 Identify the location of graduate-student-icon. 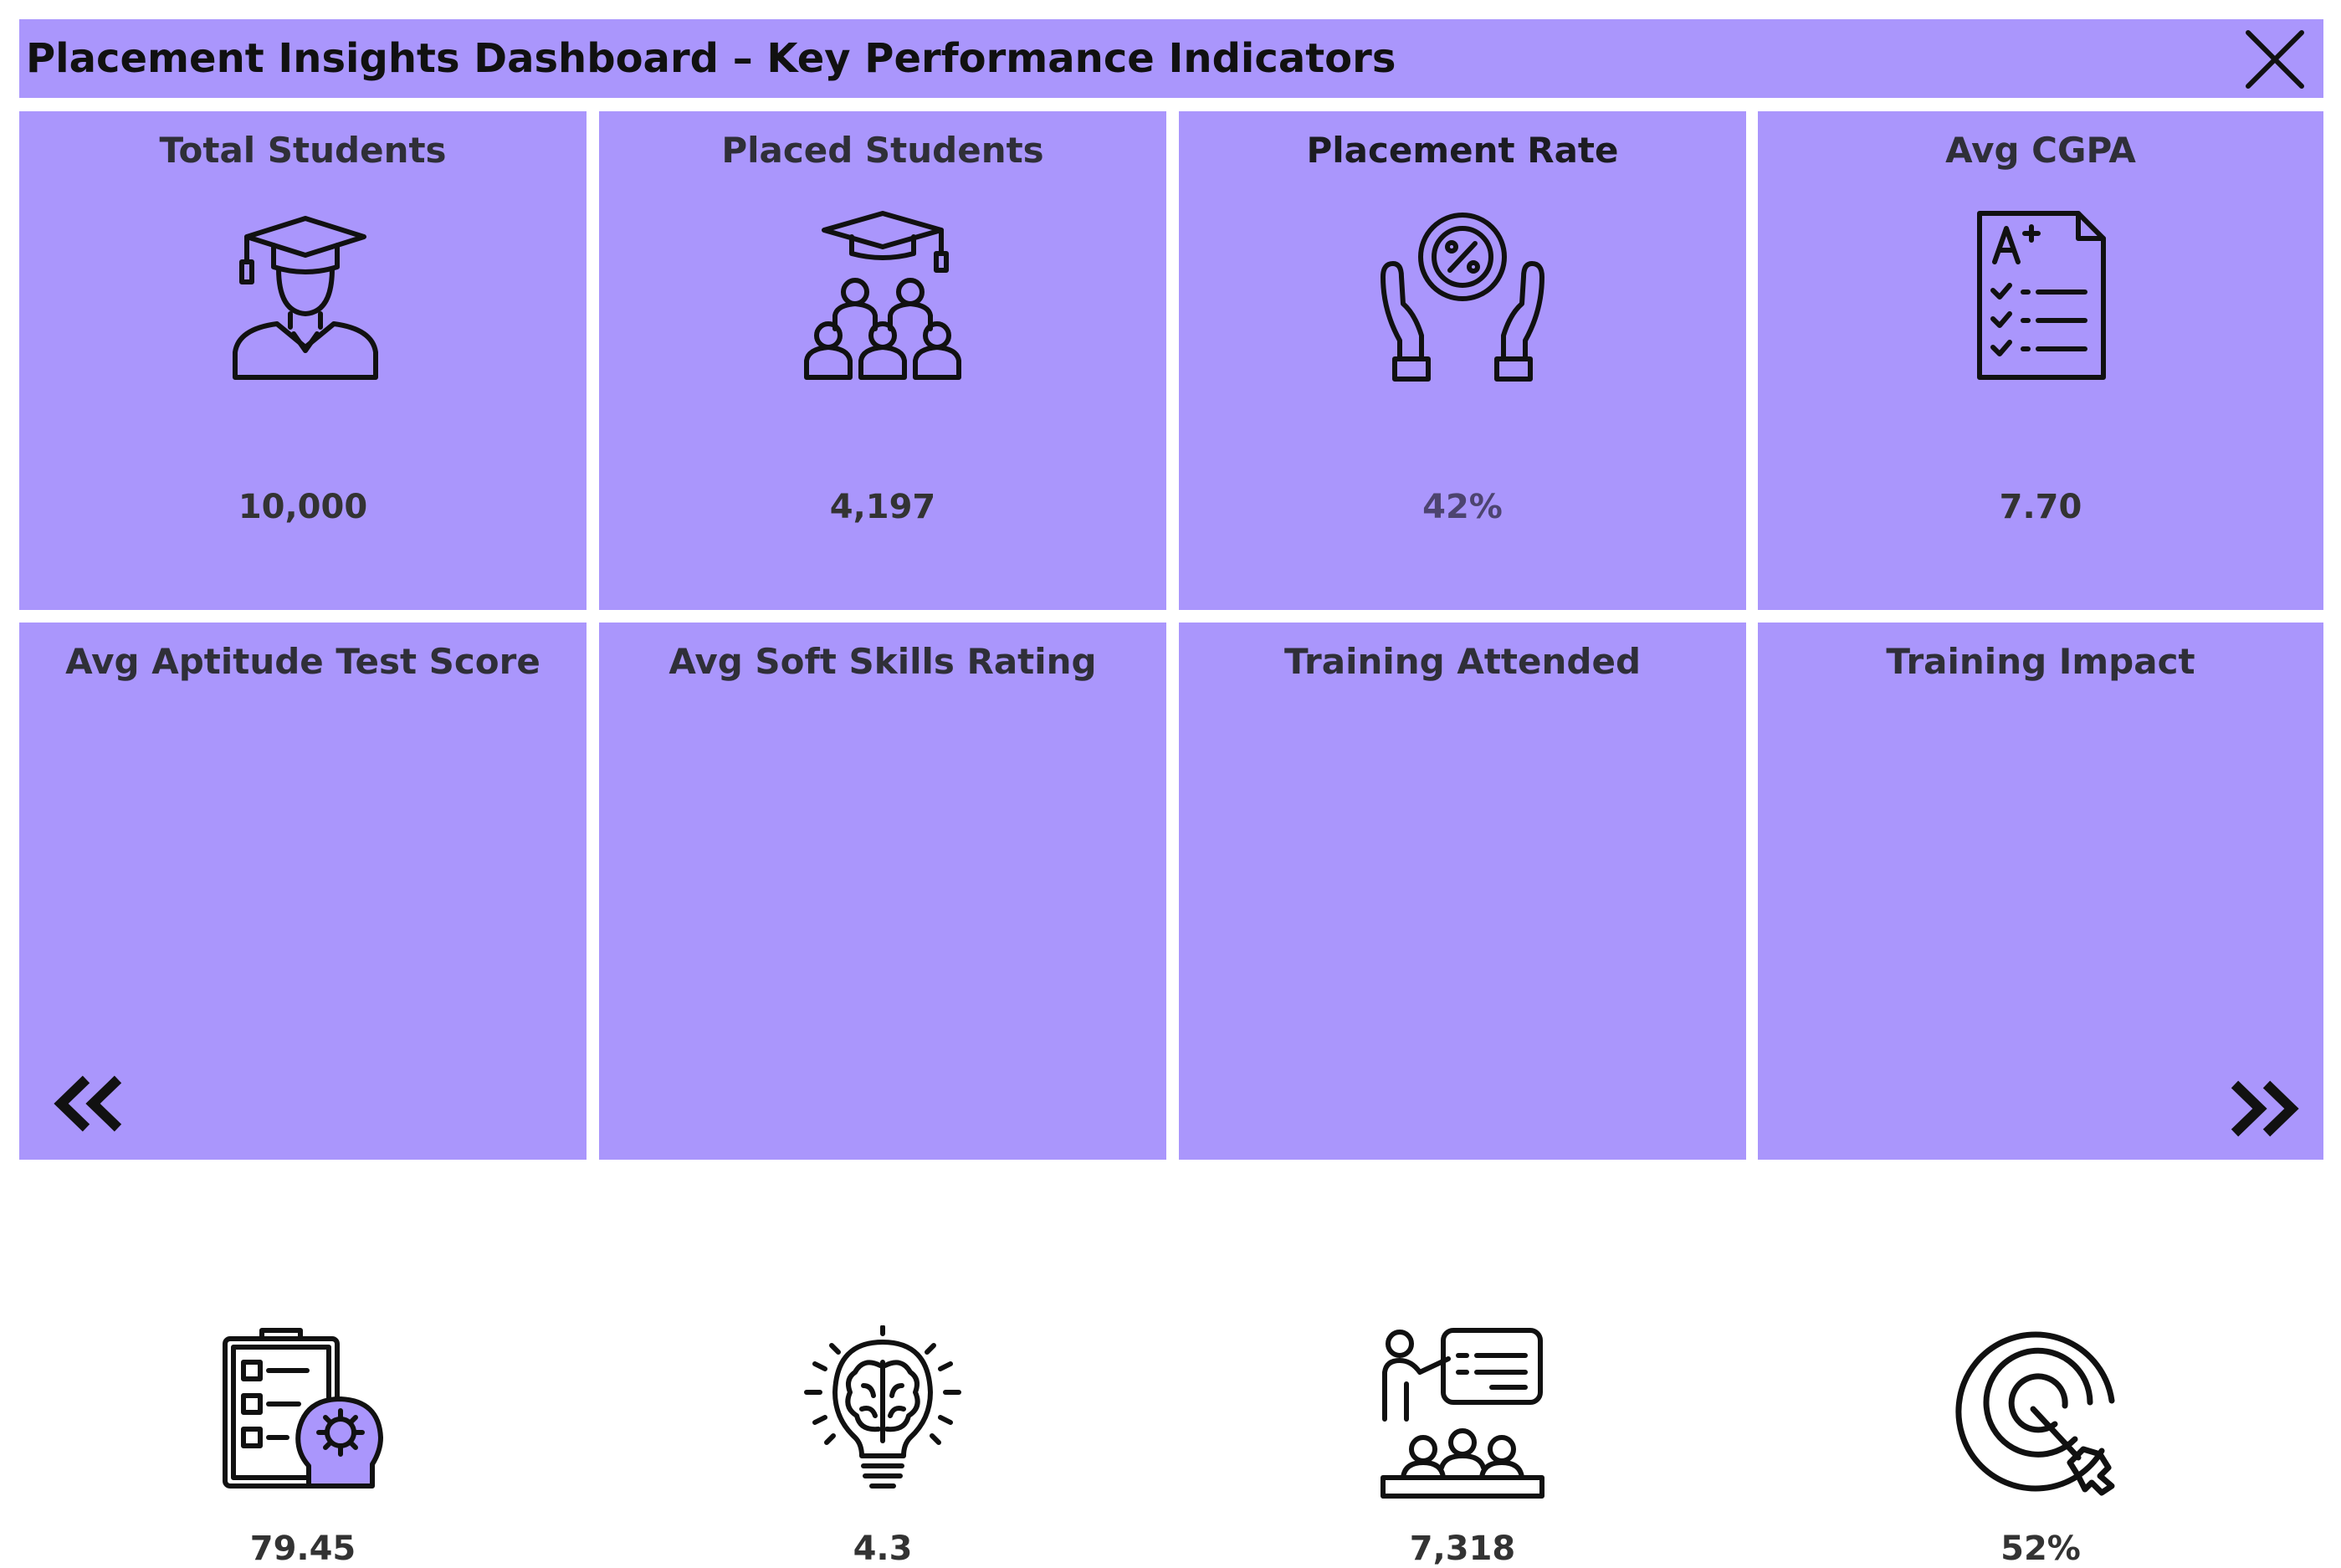
(303, 298).